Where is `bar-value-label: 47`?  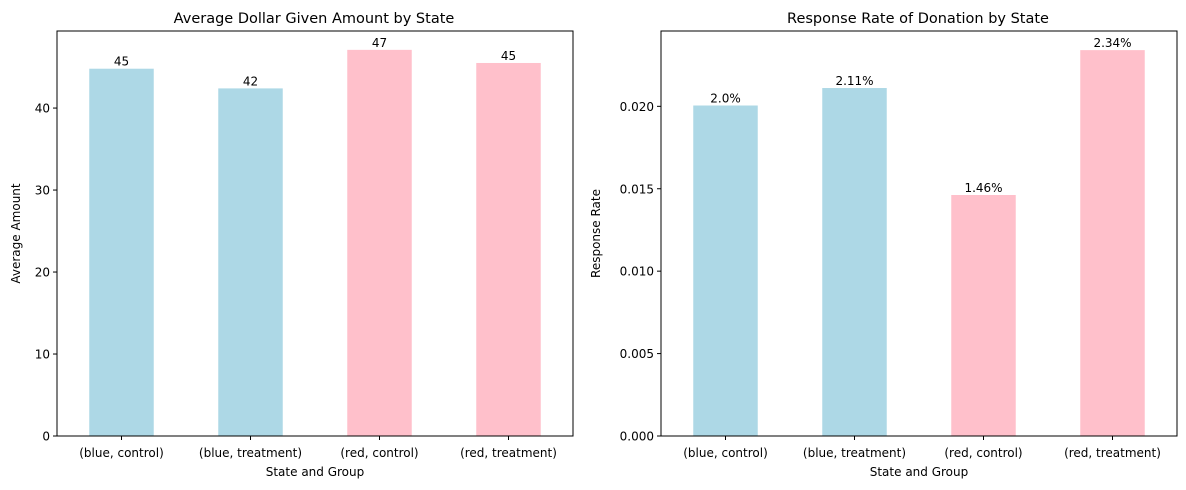
bar-value-label: 47 is located at coordinates (379, 43).